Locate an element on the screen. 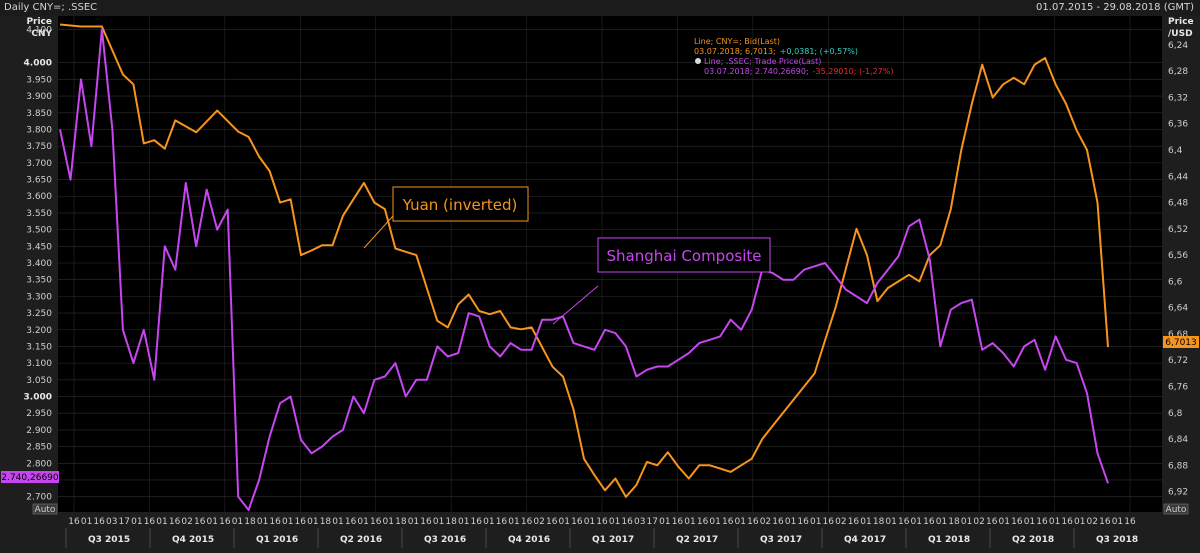  legend-cny-title: Line; CNY=; Bid(Last) is located at coordinates (737, 41).